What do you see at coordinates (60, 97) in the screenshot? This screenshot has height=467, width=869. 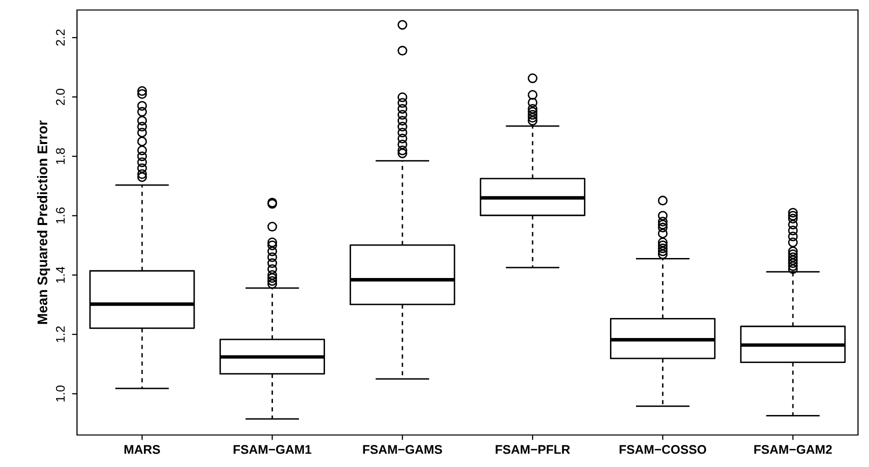 I see `y-tick-label: 2.0` at bounding box center [60, 97].